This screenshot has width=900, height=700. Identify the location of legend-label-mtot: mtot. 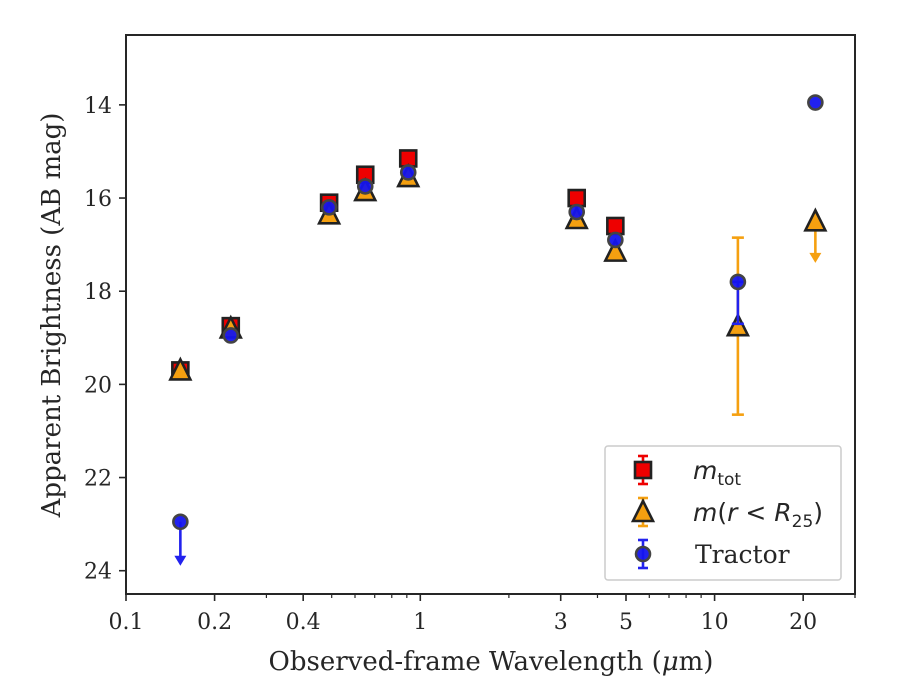
(717, 473).